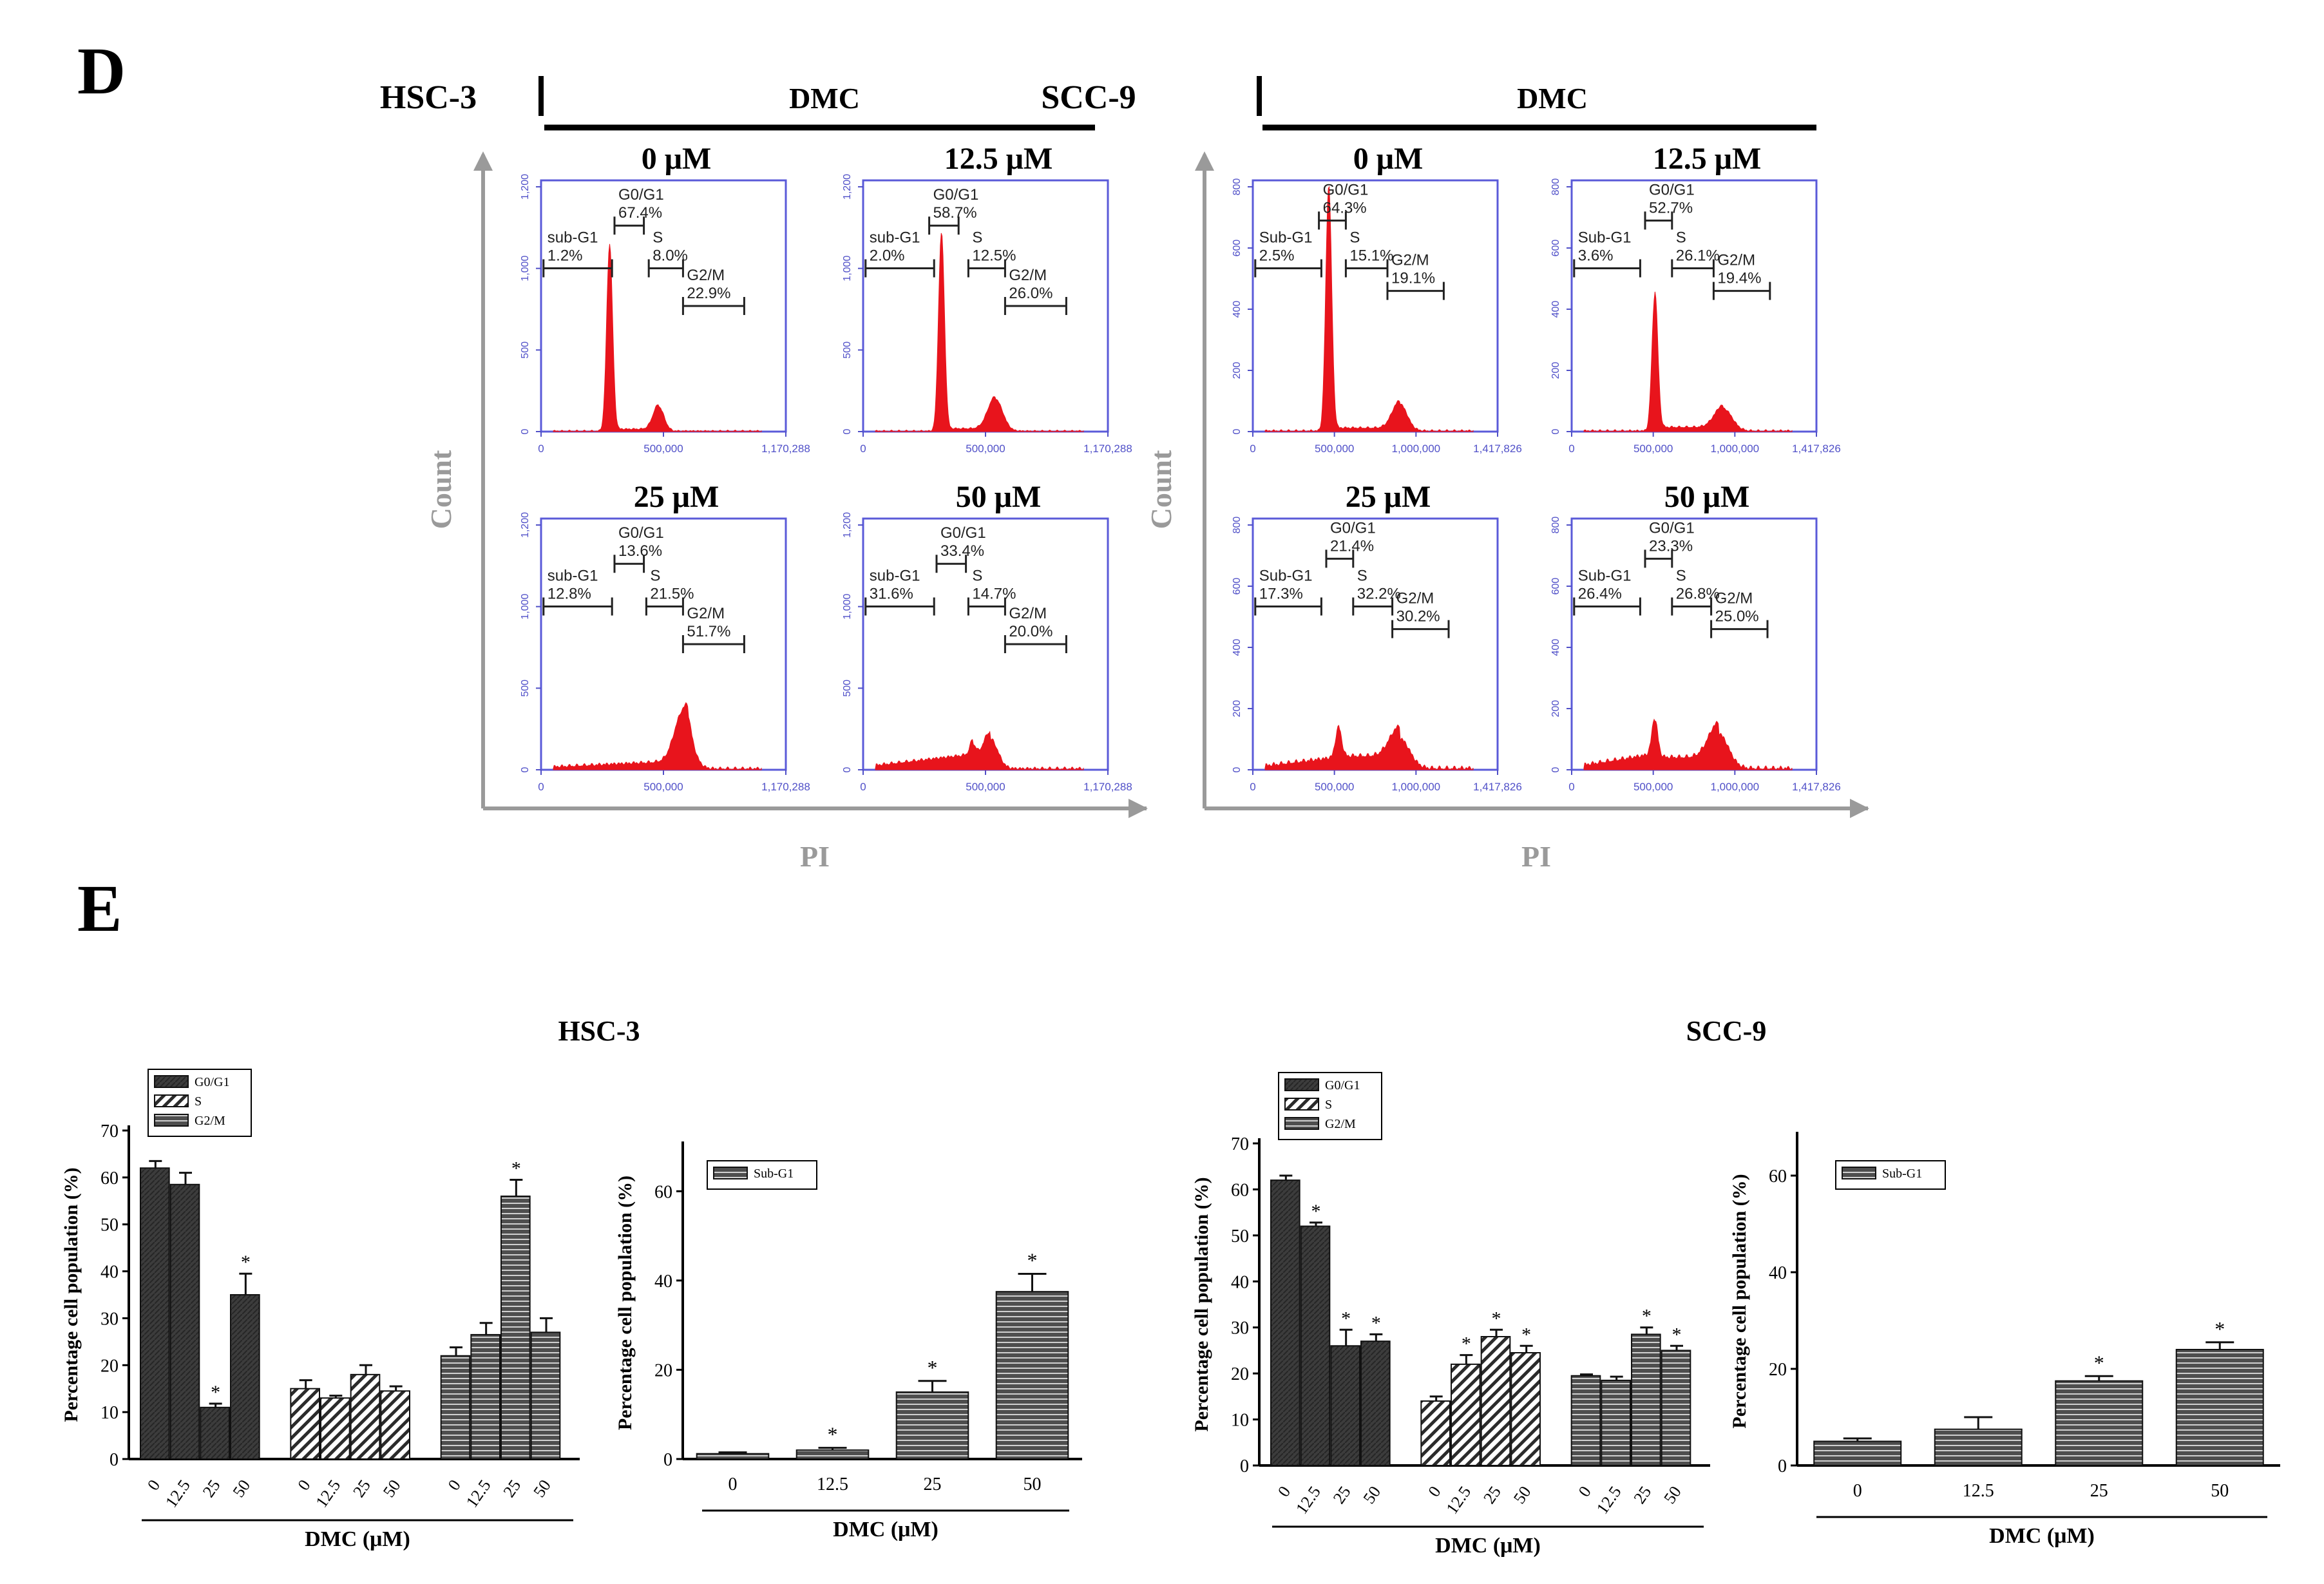 The image size is (2324, 1584). Describe the element at coordinates (1035, 291) in the screenshot. I see `gate-g2: G2/M26.0%` at that location.